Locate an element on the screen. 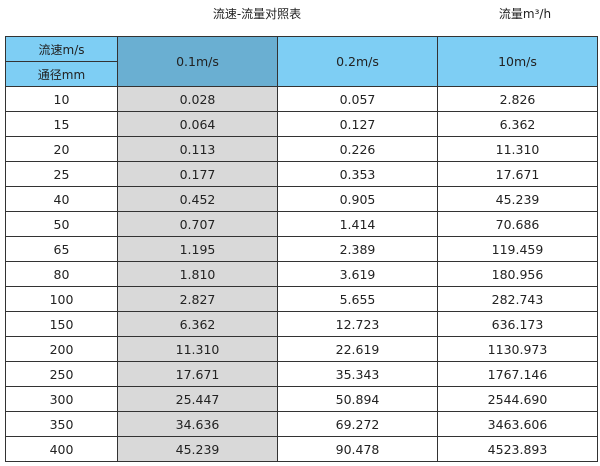 Image resolution: width=600 pixels, height=466 pixels. flow-cell: 5.655 is located at coordinates (357, 299).